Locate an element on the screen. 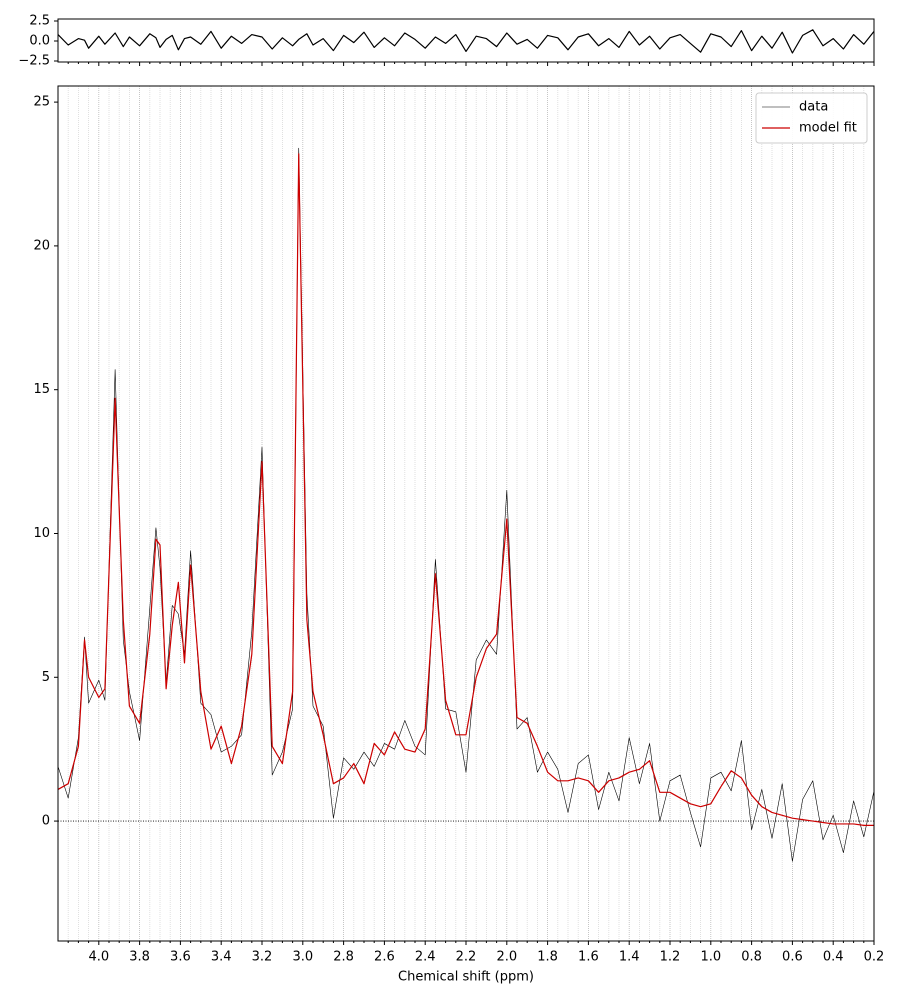 The height and width of the screenshot is (1000, 900). y-tick-label: 25 is located at coordinates (41, 102).